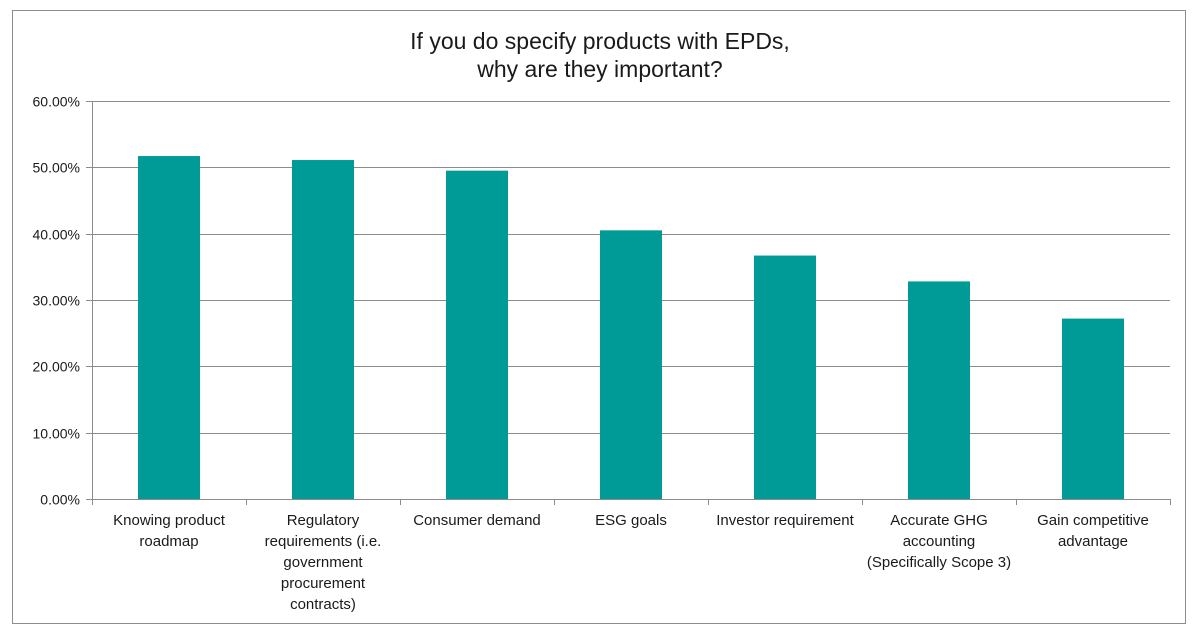  What do you see at coordinates (323, 562) in the screenshot?
I see `x-category-label: government` at bounding box center [323, 562].